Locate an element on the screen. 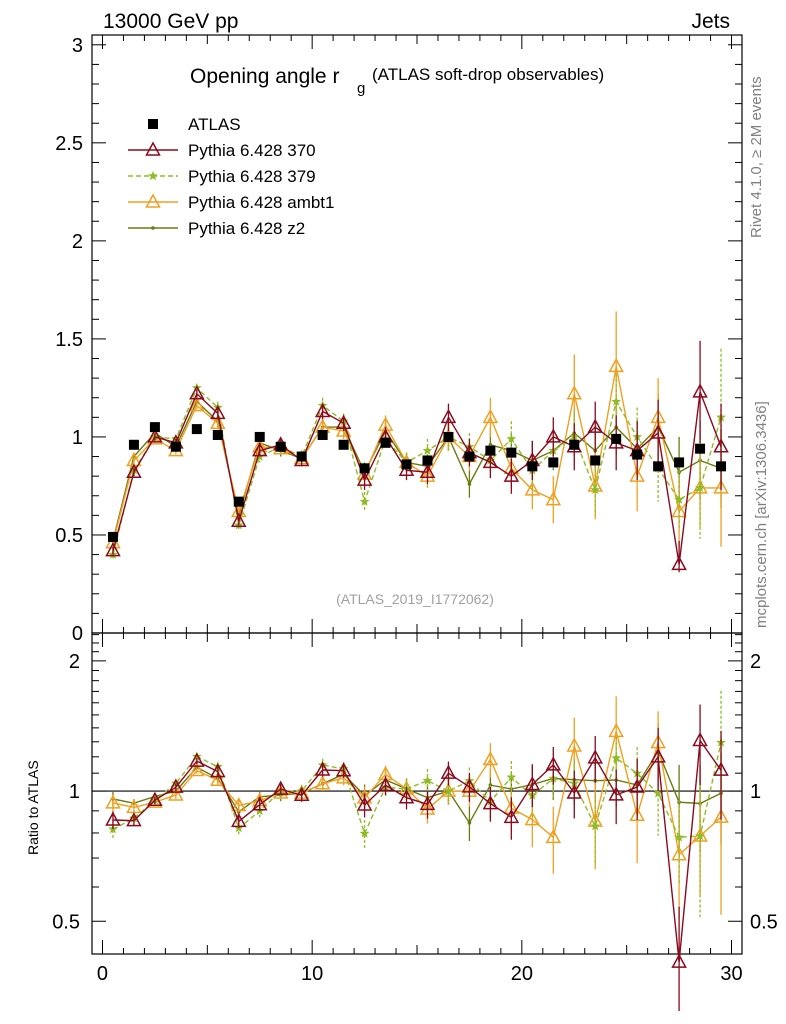  ratio-y-tick-label: 2 is located at coordinates (74, 662).